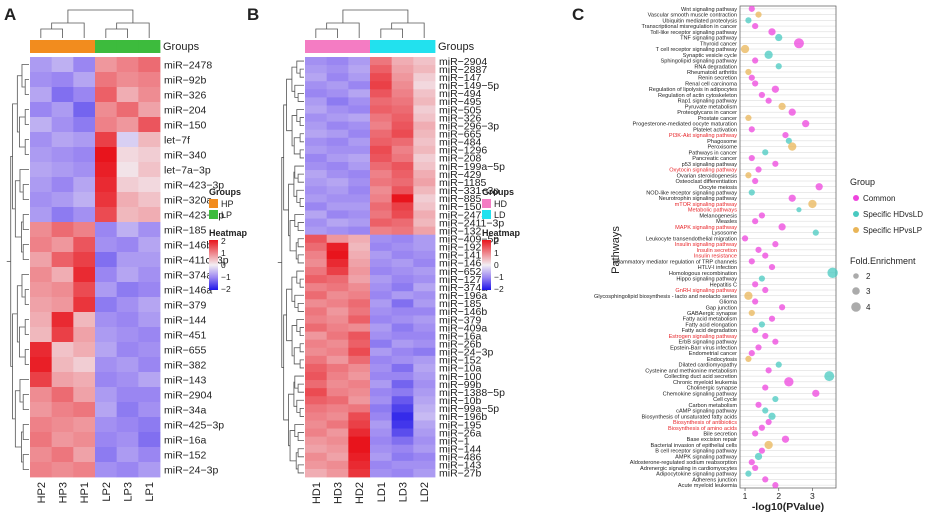 This screenshot has width=941, height=512. What do you see at coordinates (706, 291) in the screenshot?
I see `pathway-label: GnRH signaling pathway` at bounding box center [706, 291].